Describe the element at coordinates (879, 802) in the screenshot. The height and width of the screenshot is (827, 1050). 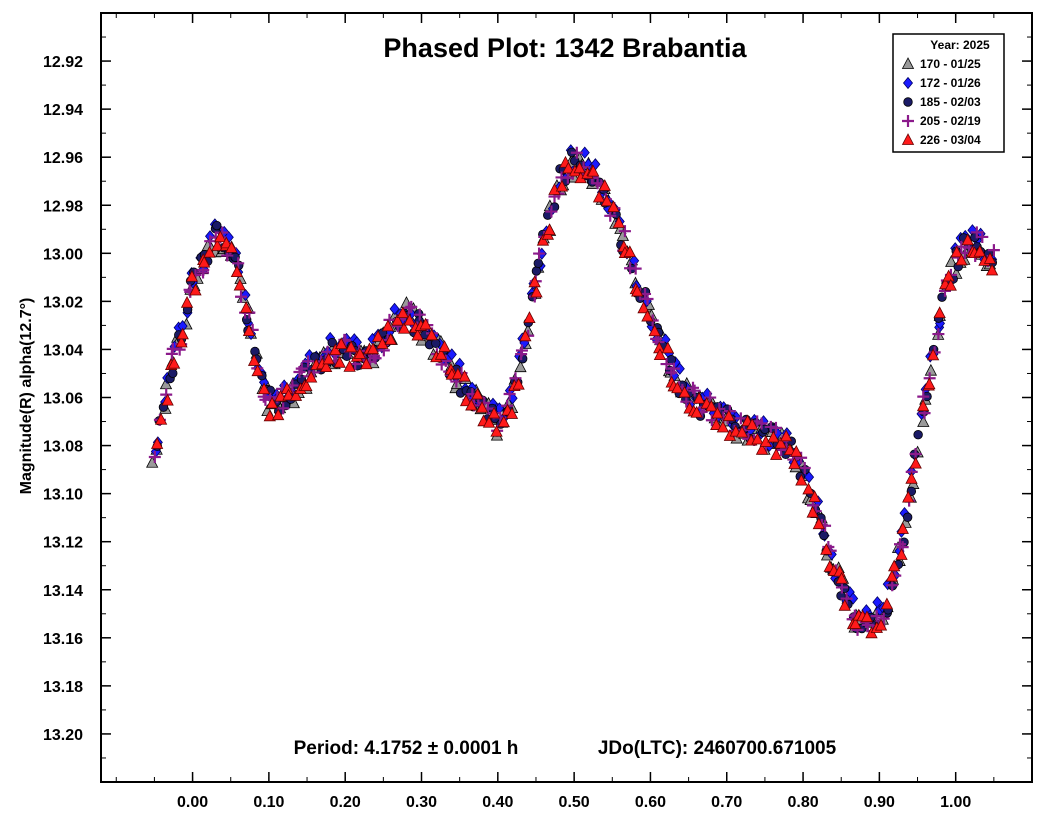
I see `x-tick-label: 0.90` at that location.